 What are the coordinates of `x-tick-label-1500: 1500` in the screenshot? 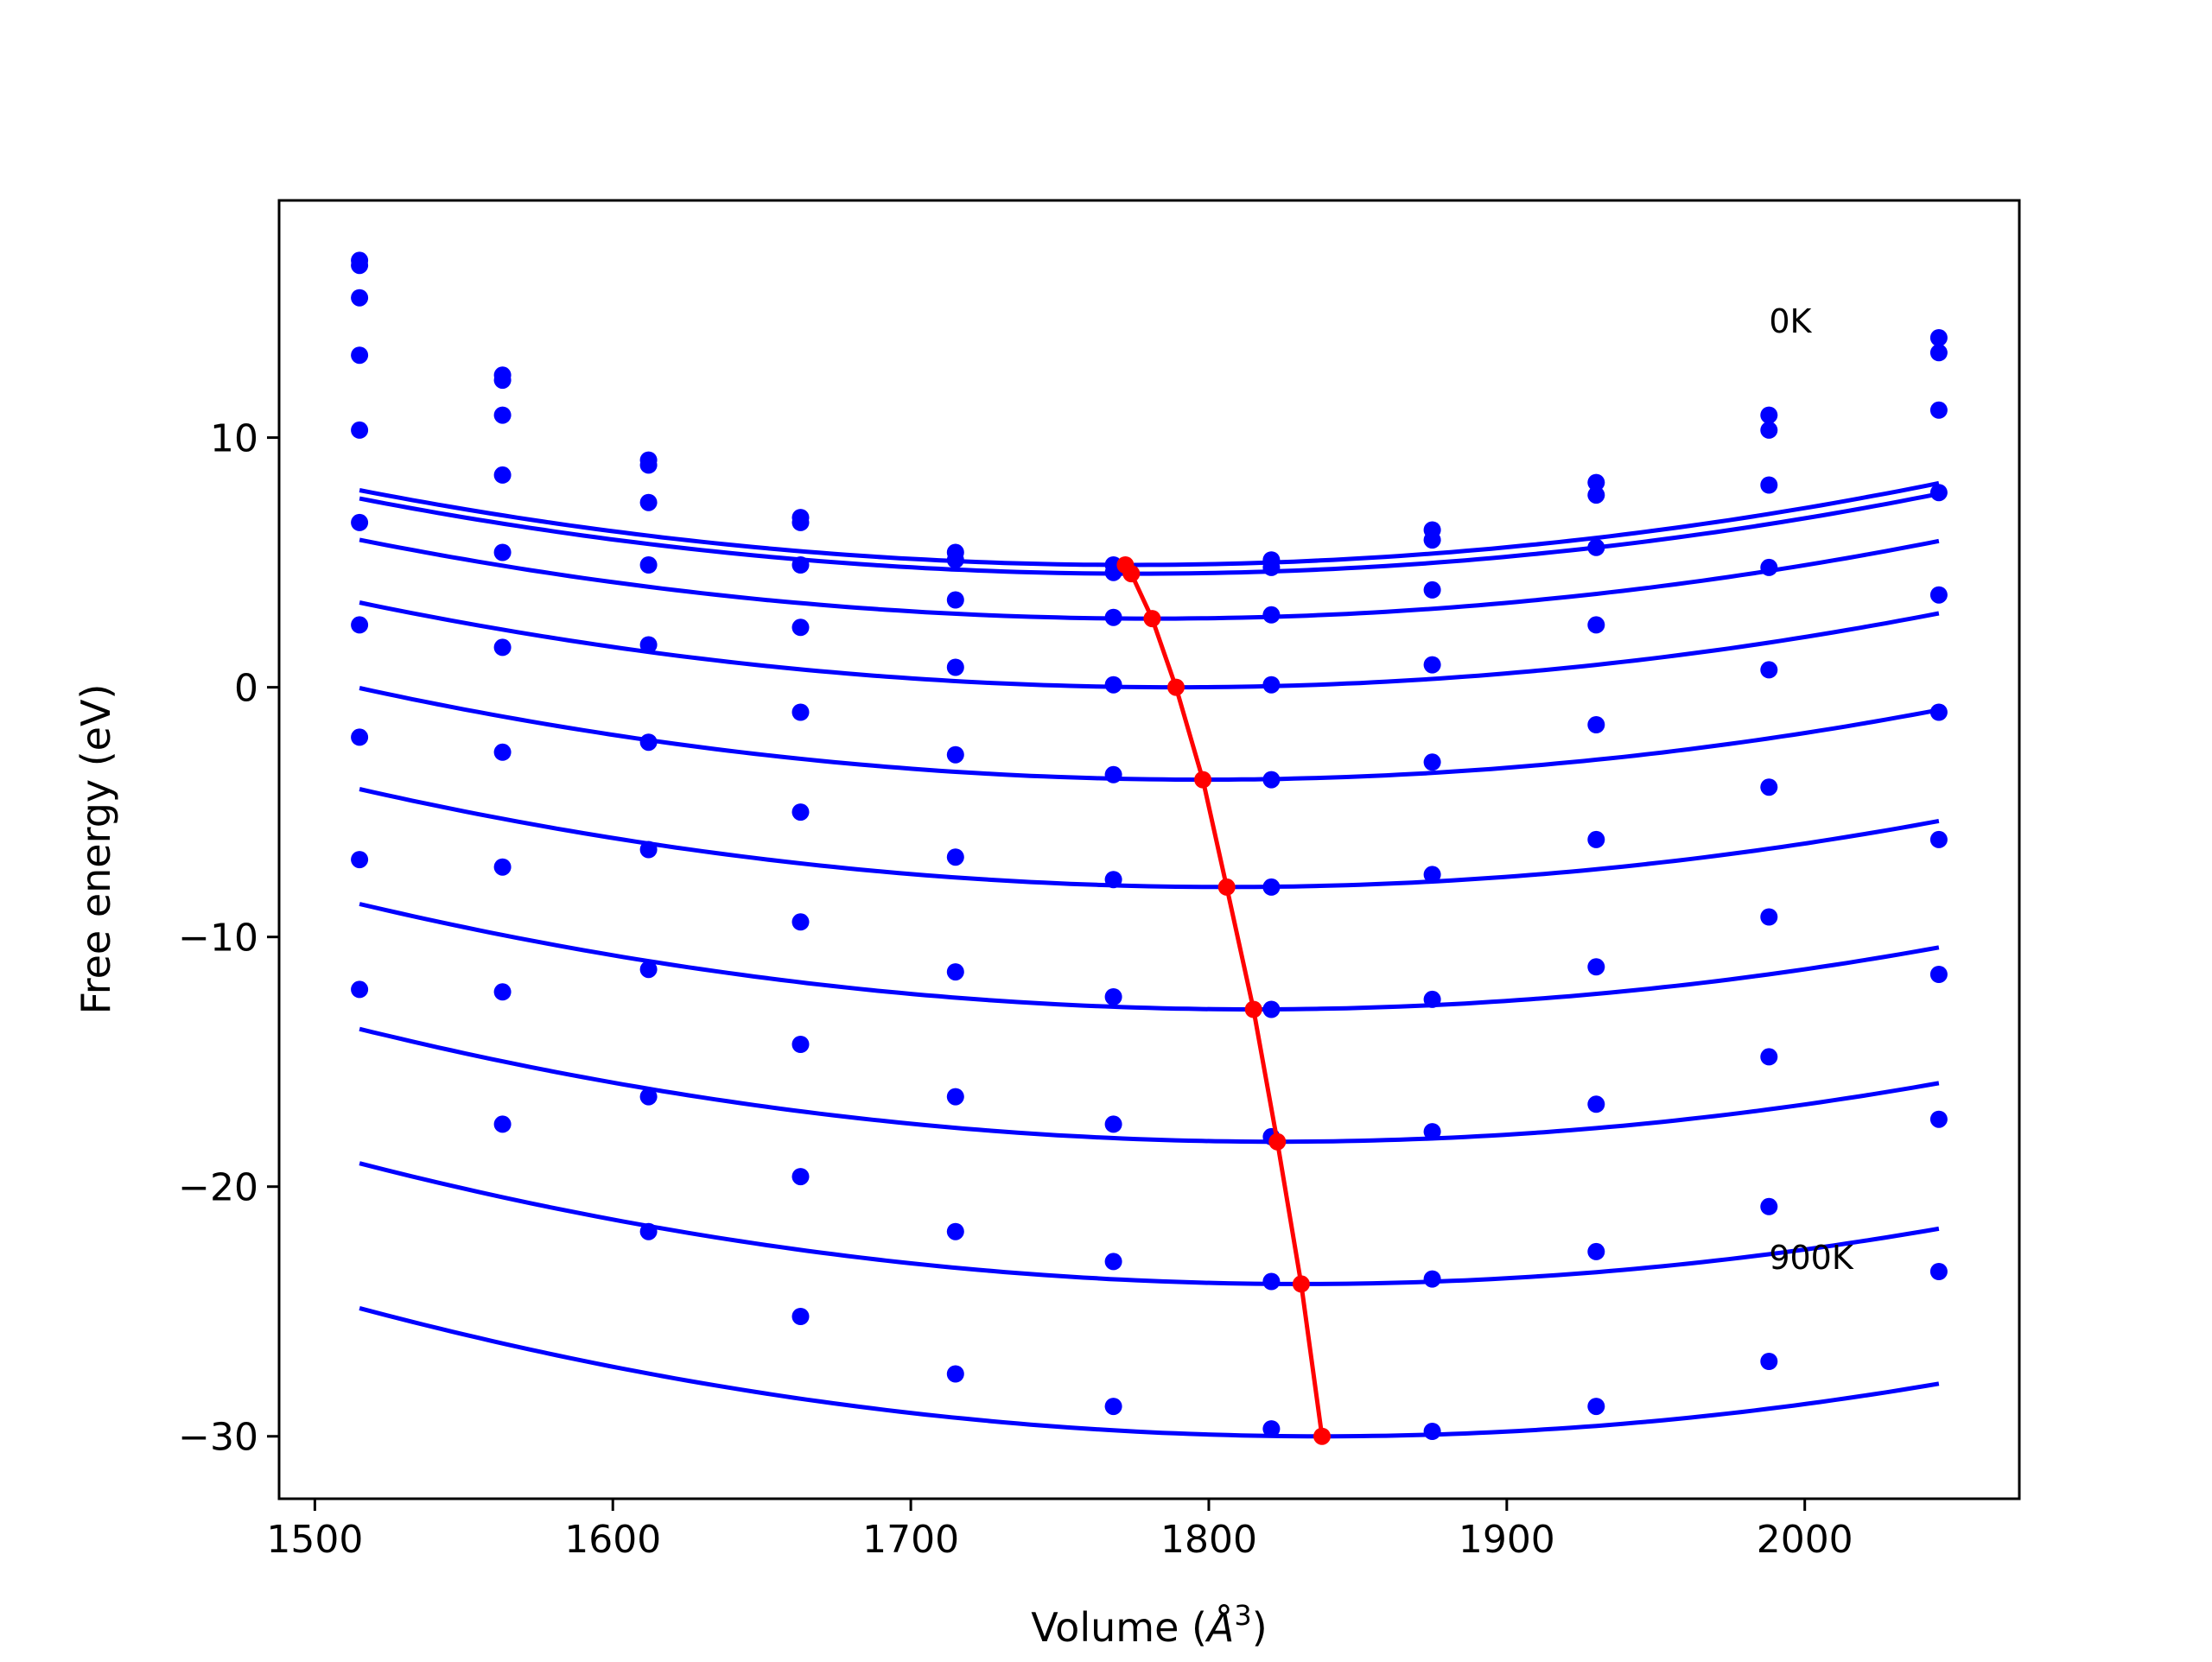 It's located at (314, 1540).